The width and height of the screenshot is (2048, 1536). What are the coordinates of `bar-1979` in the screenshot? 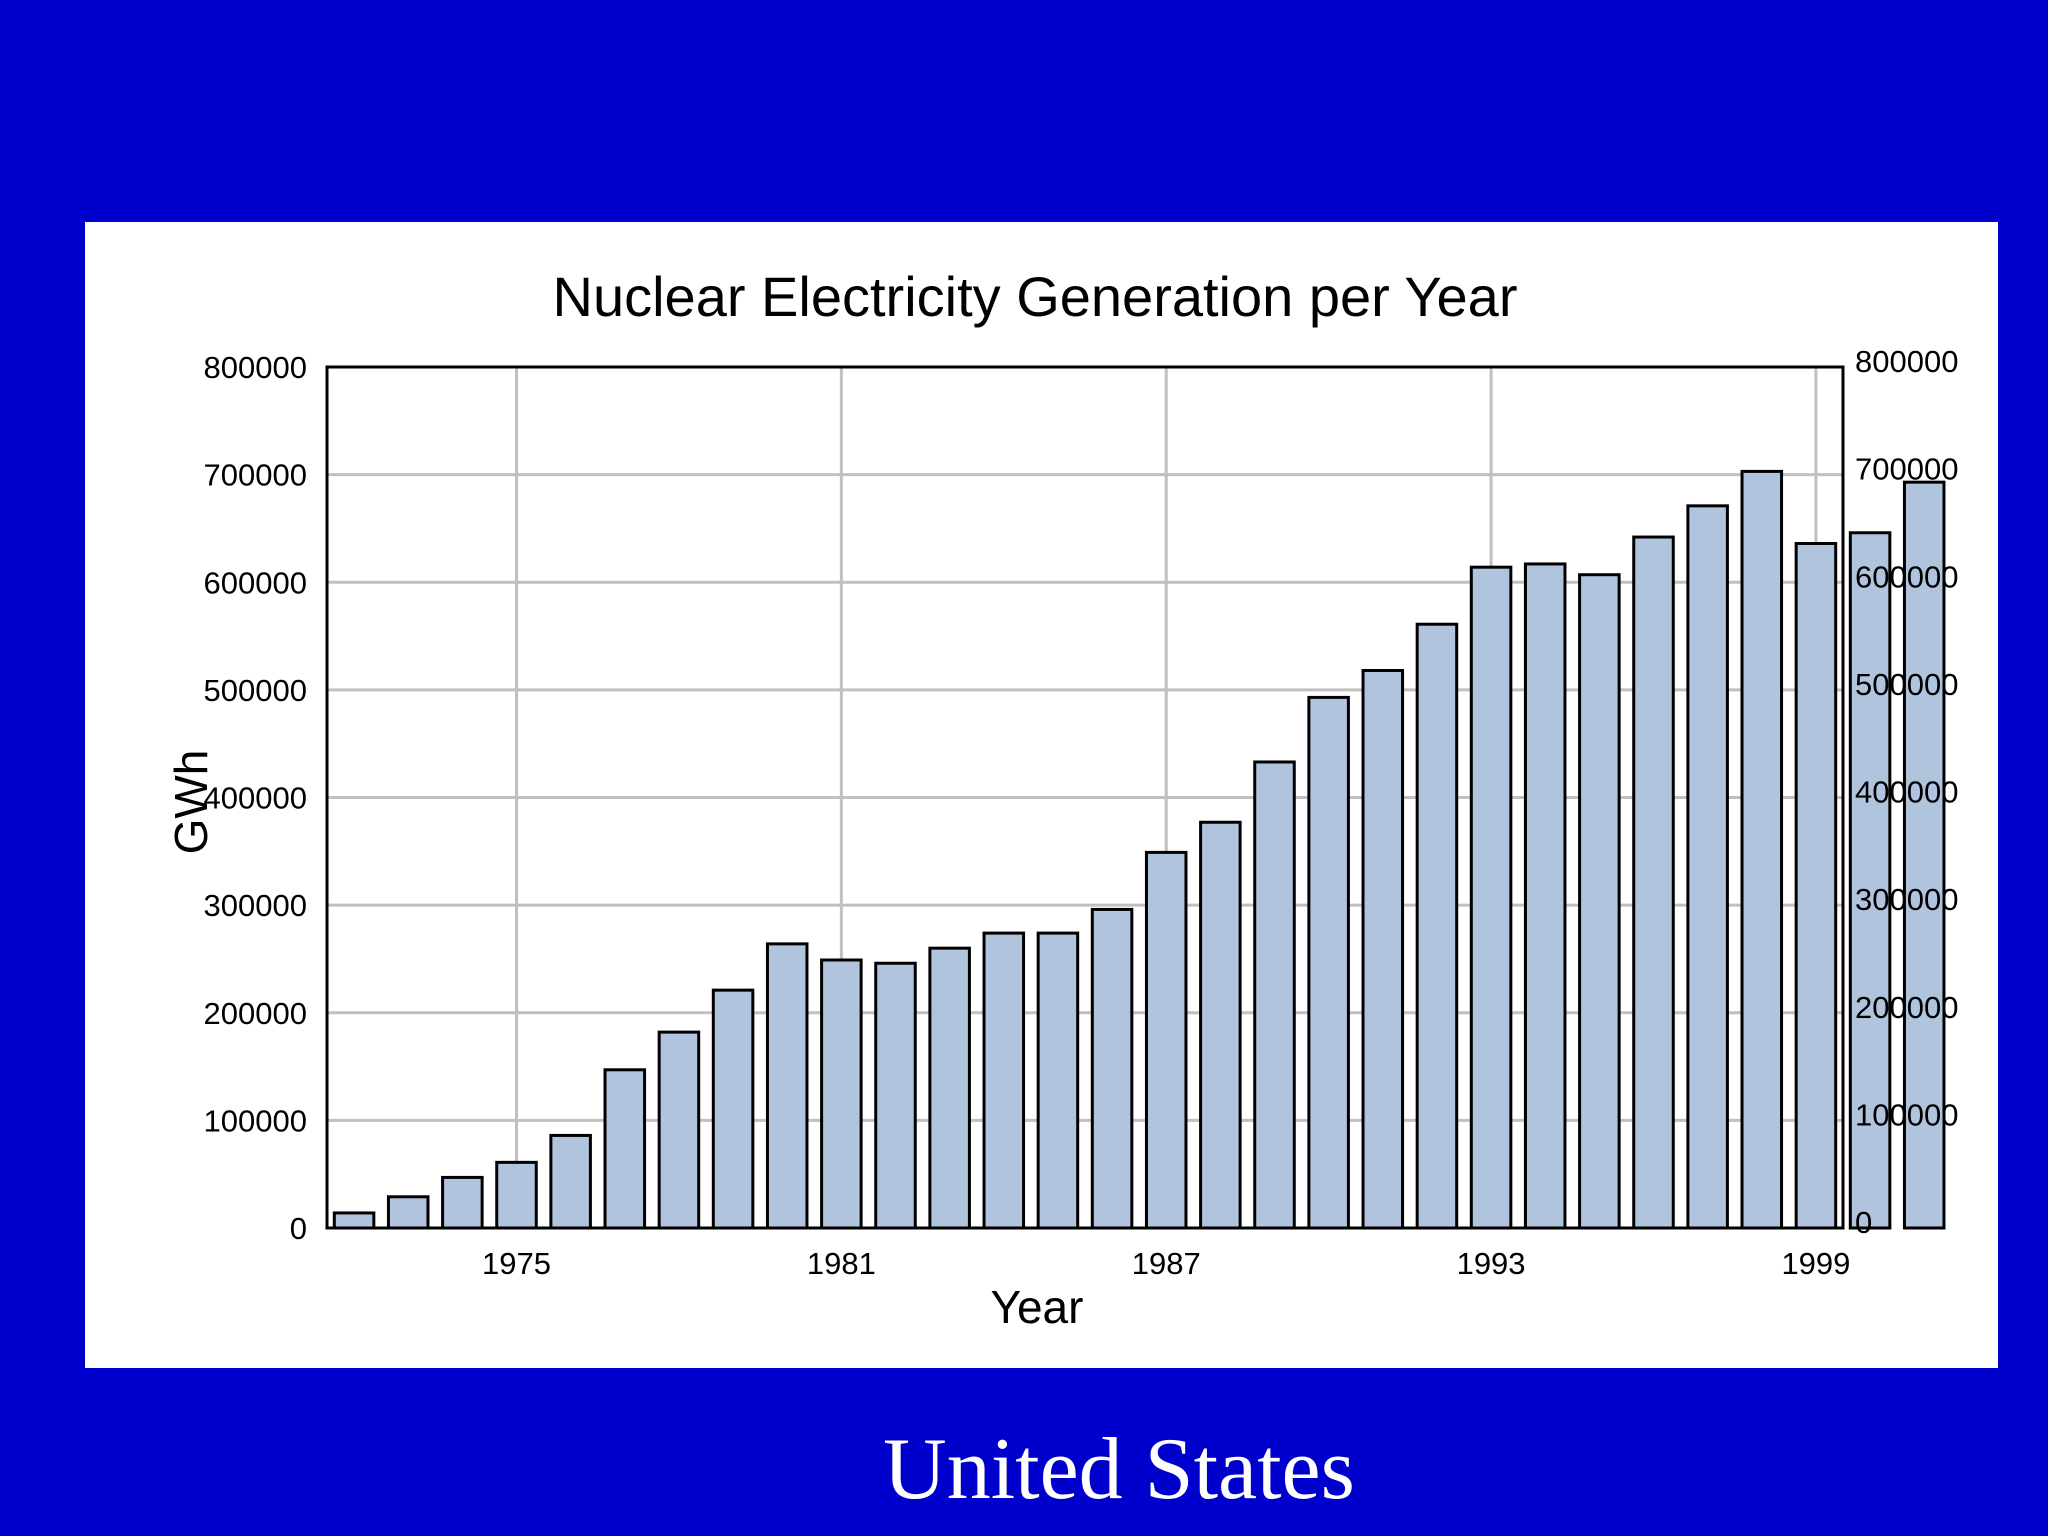 It's located at (733, 1109).